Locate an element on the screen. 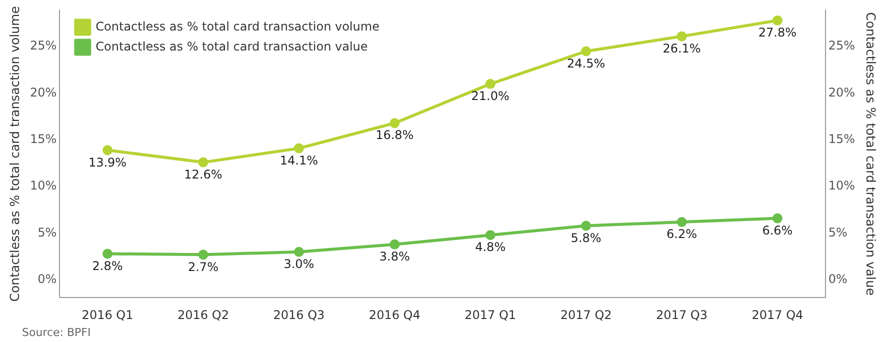 This screenshot has width=887, height=342. data-label: 3.0% is located at coordinates (299, 264).